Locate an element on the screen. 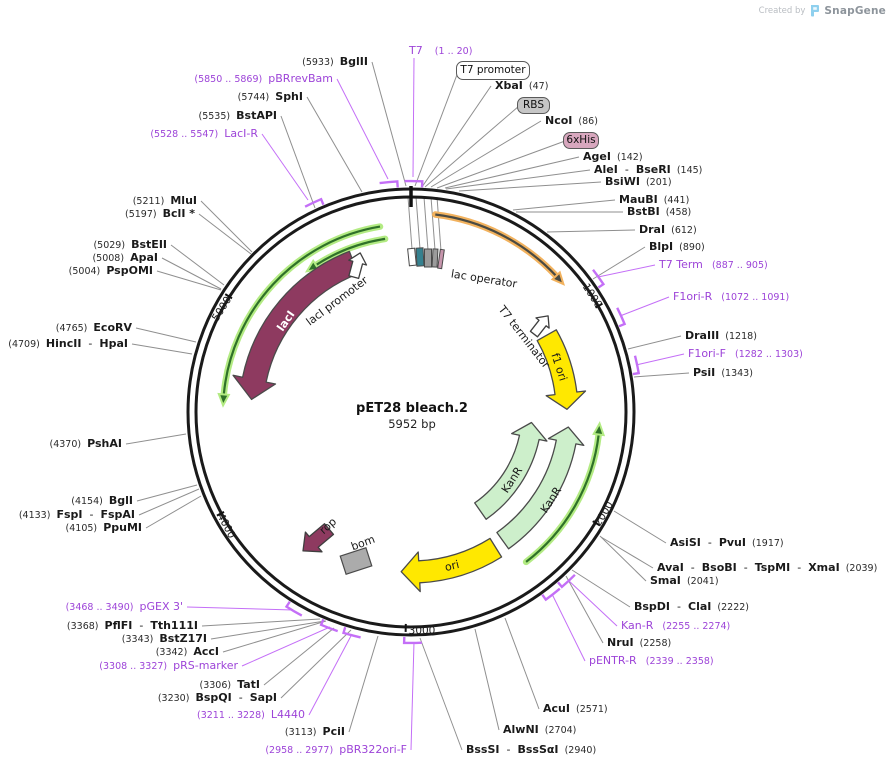  callout-line-bsssi is located at coordinates (441, 694).